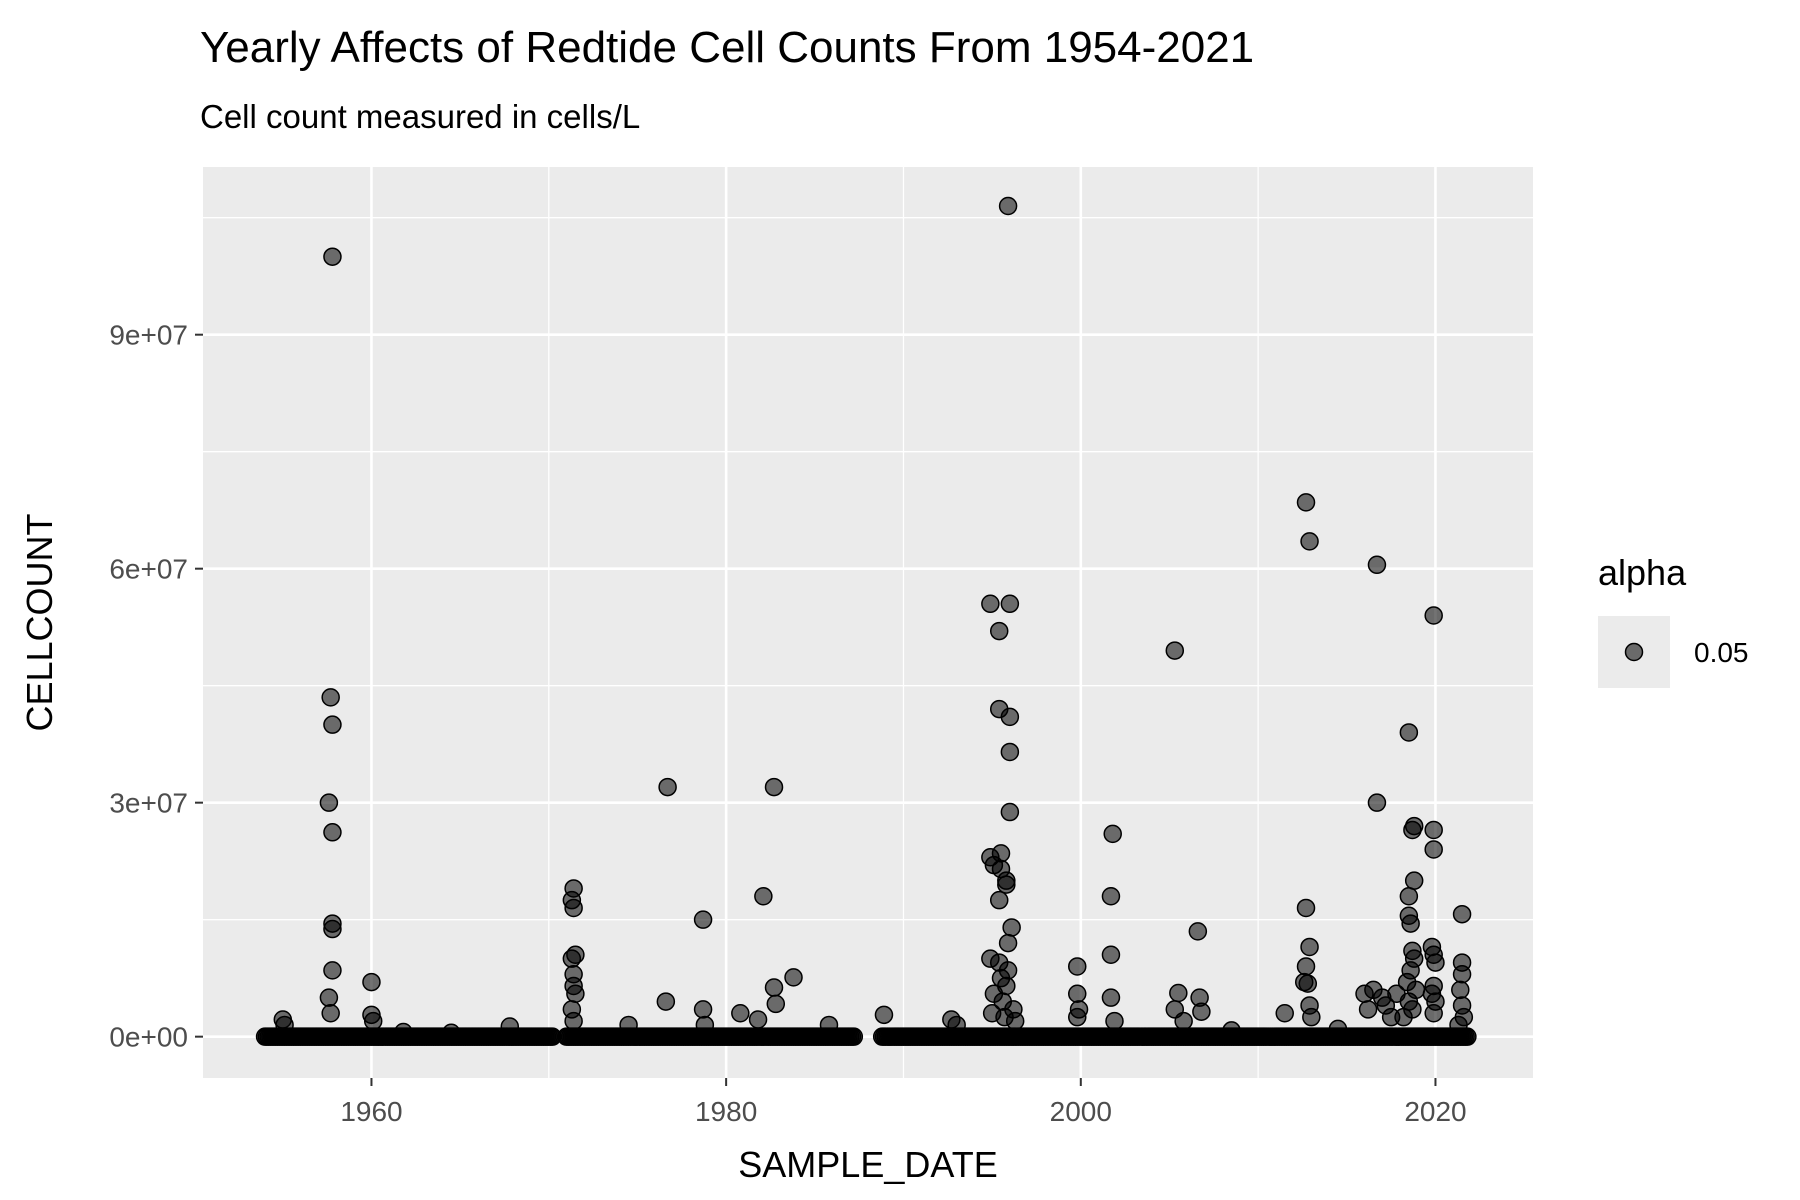 The image size is (1800, 1200). Describe the element at coordinates (1721, 652) in the screenshot. I see `legend-label: 0.05` at that location.